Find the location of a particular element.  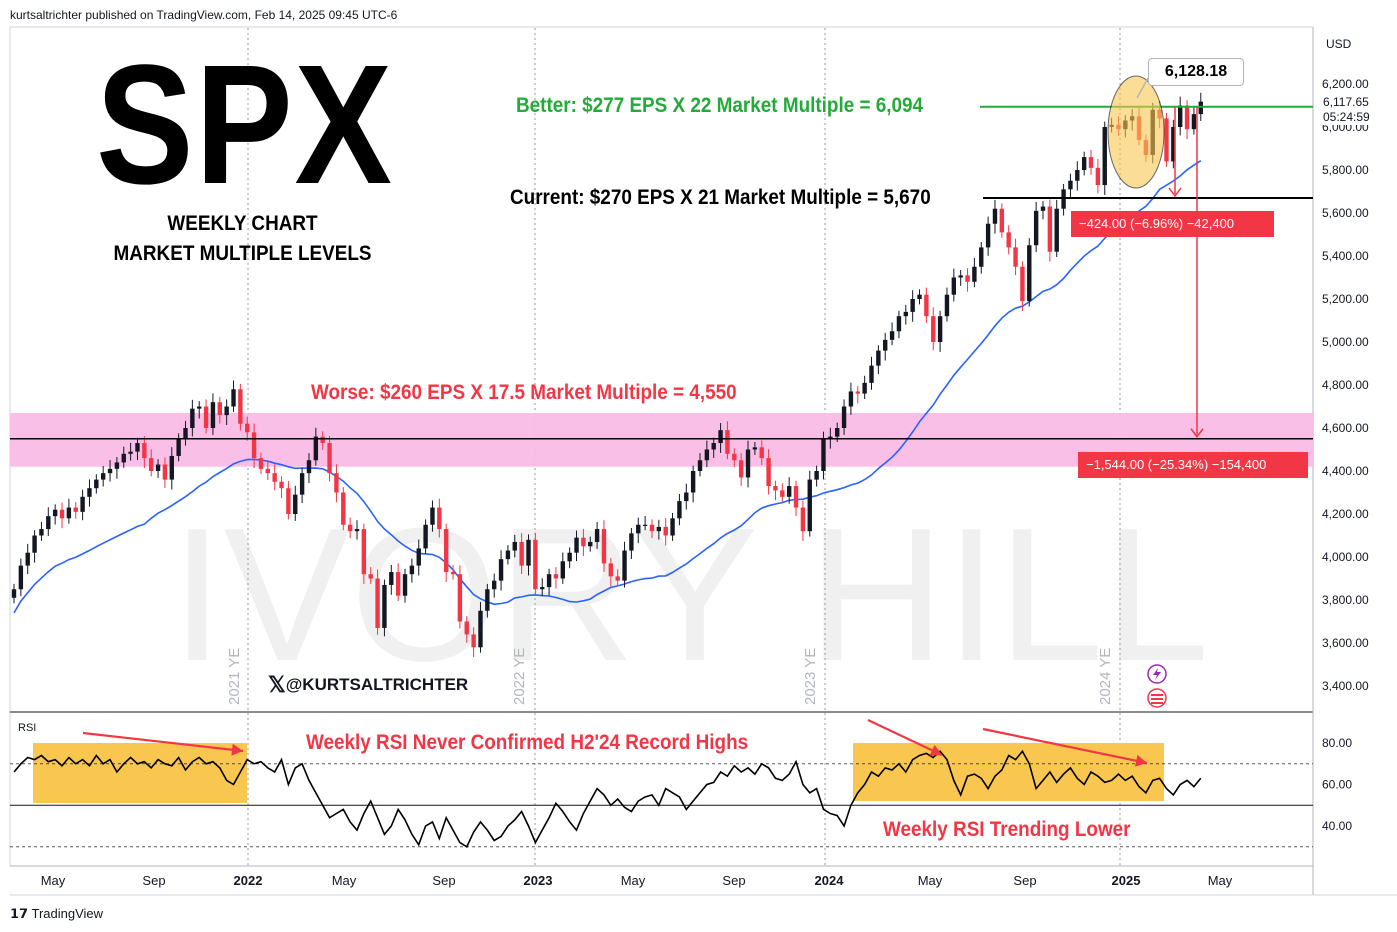

price-tick-label: 3,800.00 is located at coordinates (1345, 600).